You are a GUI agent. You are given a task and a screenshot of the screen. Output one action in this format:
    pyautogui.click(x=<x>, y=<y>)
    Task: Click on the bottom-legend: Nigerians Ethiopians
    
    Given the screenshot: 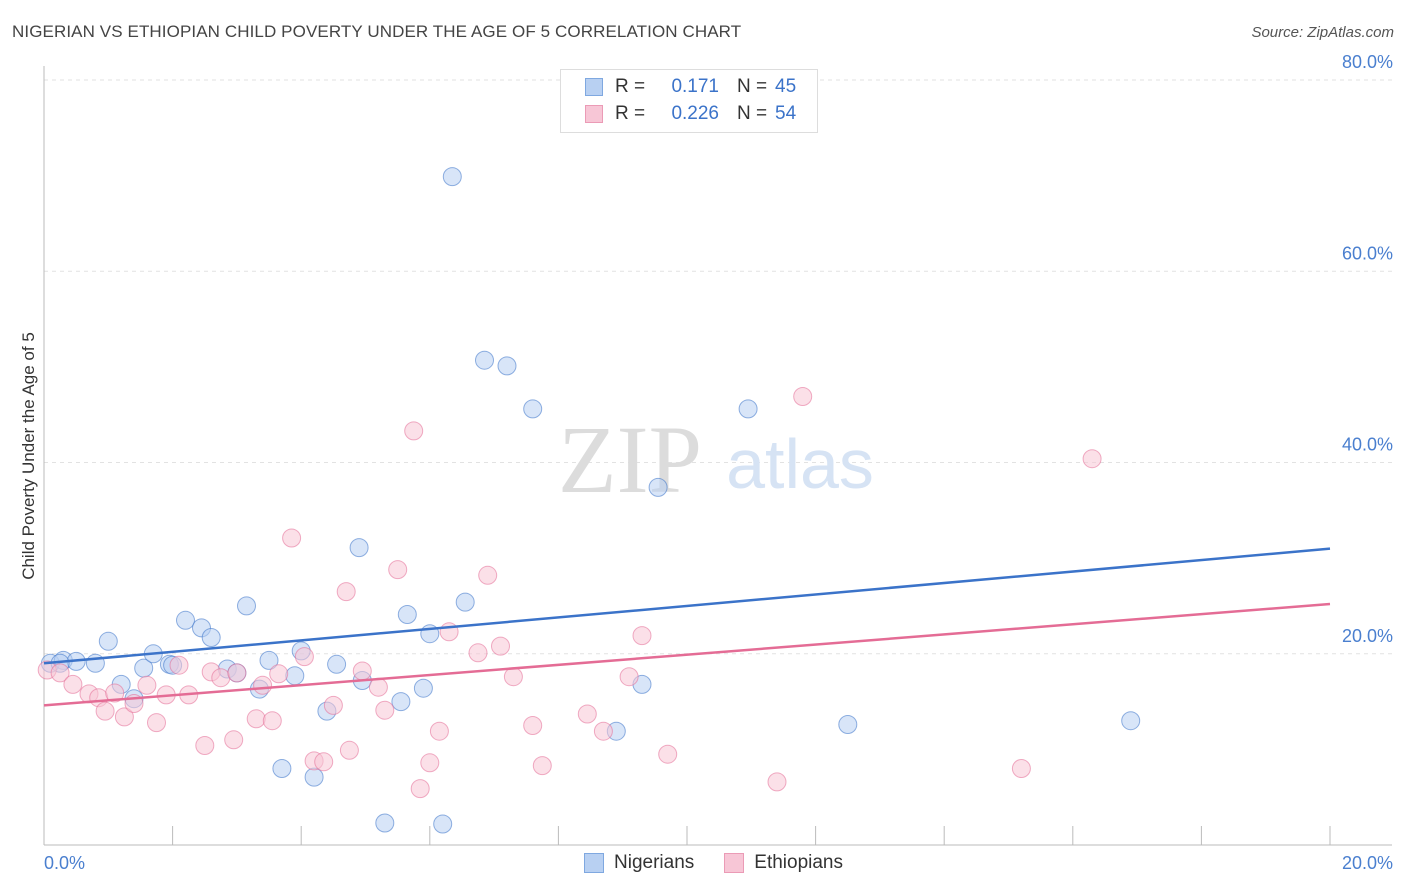 What is the action you would take?
    pyautogui.click(x=728, y=863)
    